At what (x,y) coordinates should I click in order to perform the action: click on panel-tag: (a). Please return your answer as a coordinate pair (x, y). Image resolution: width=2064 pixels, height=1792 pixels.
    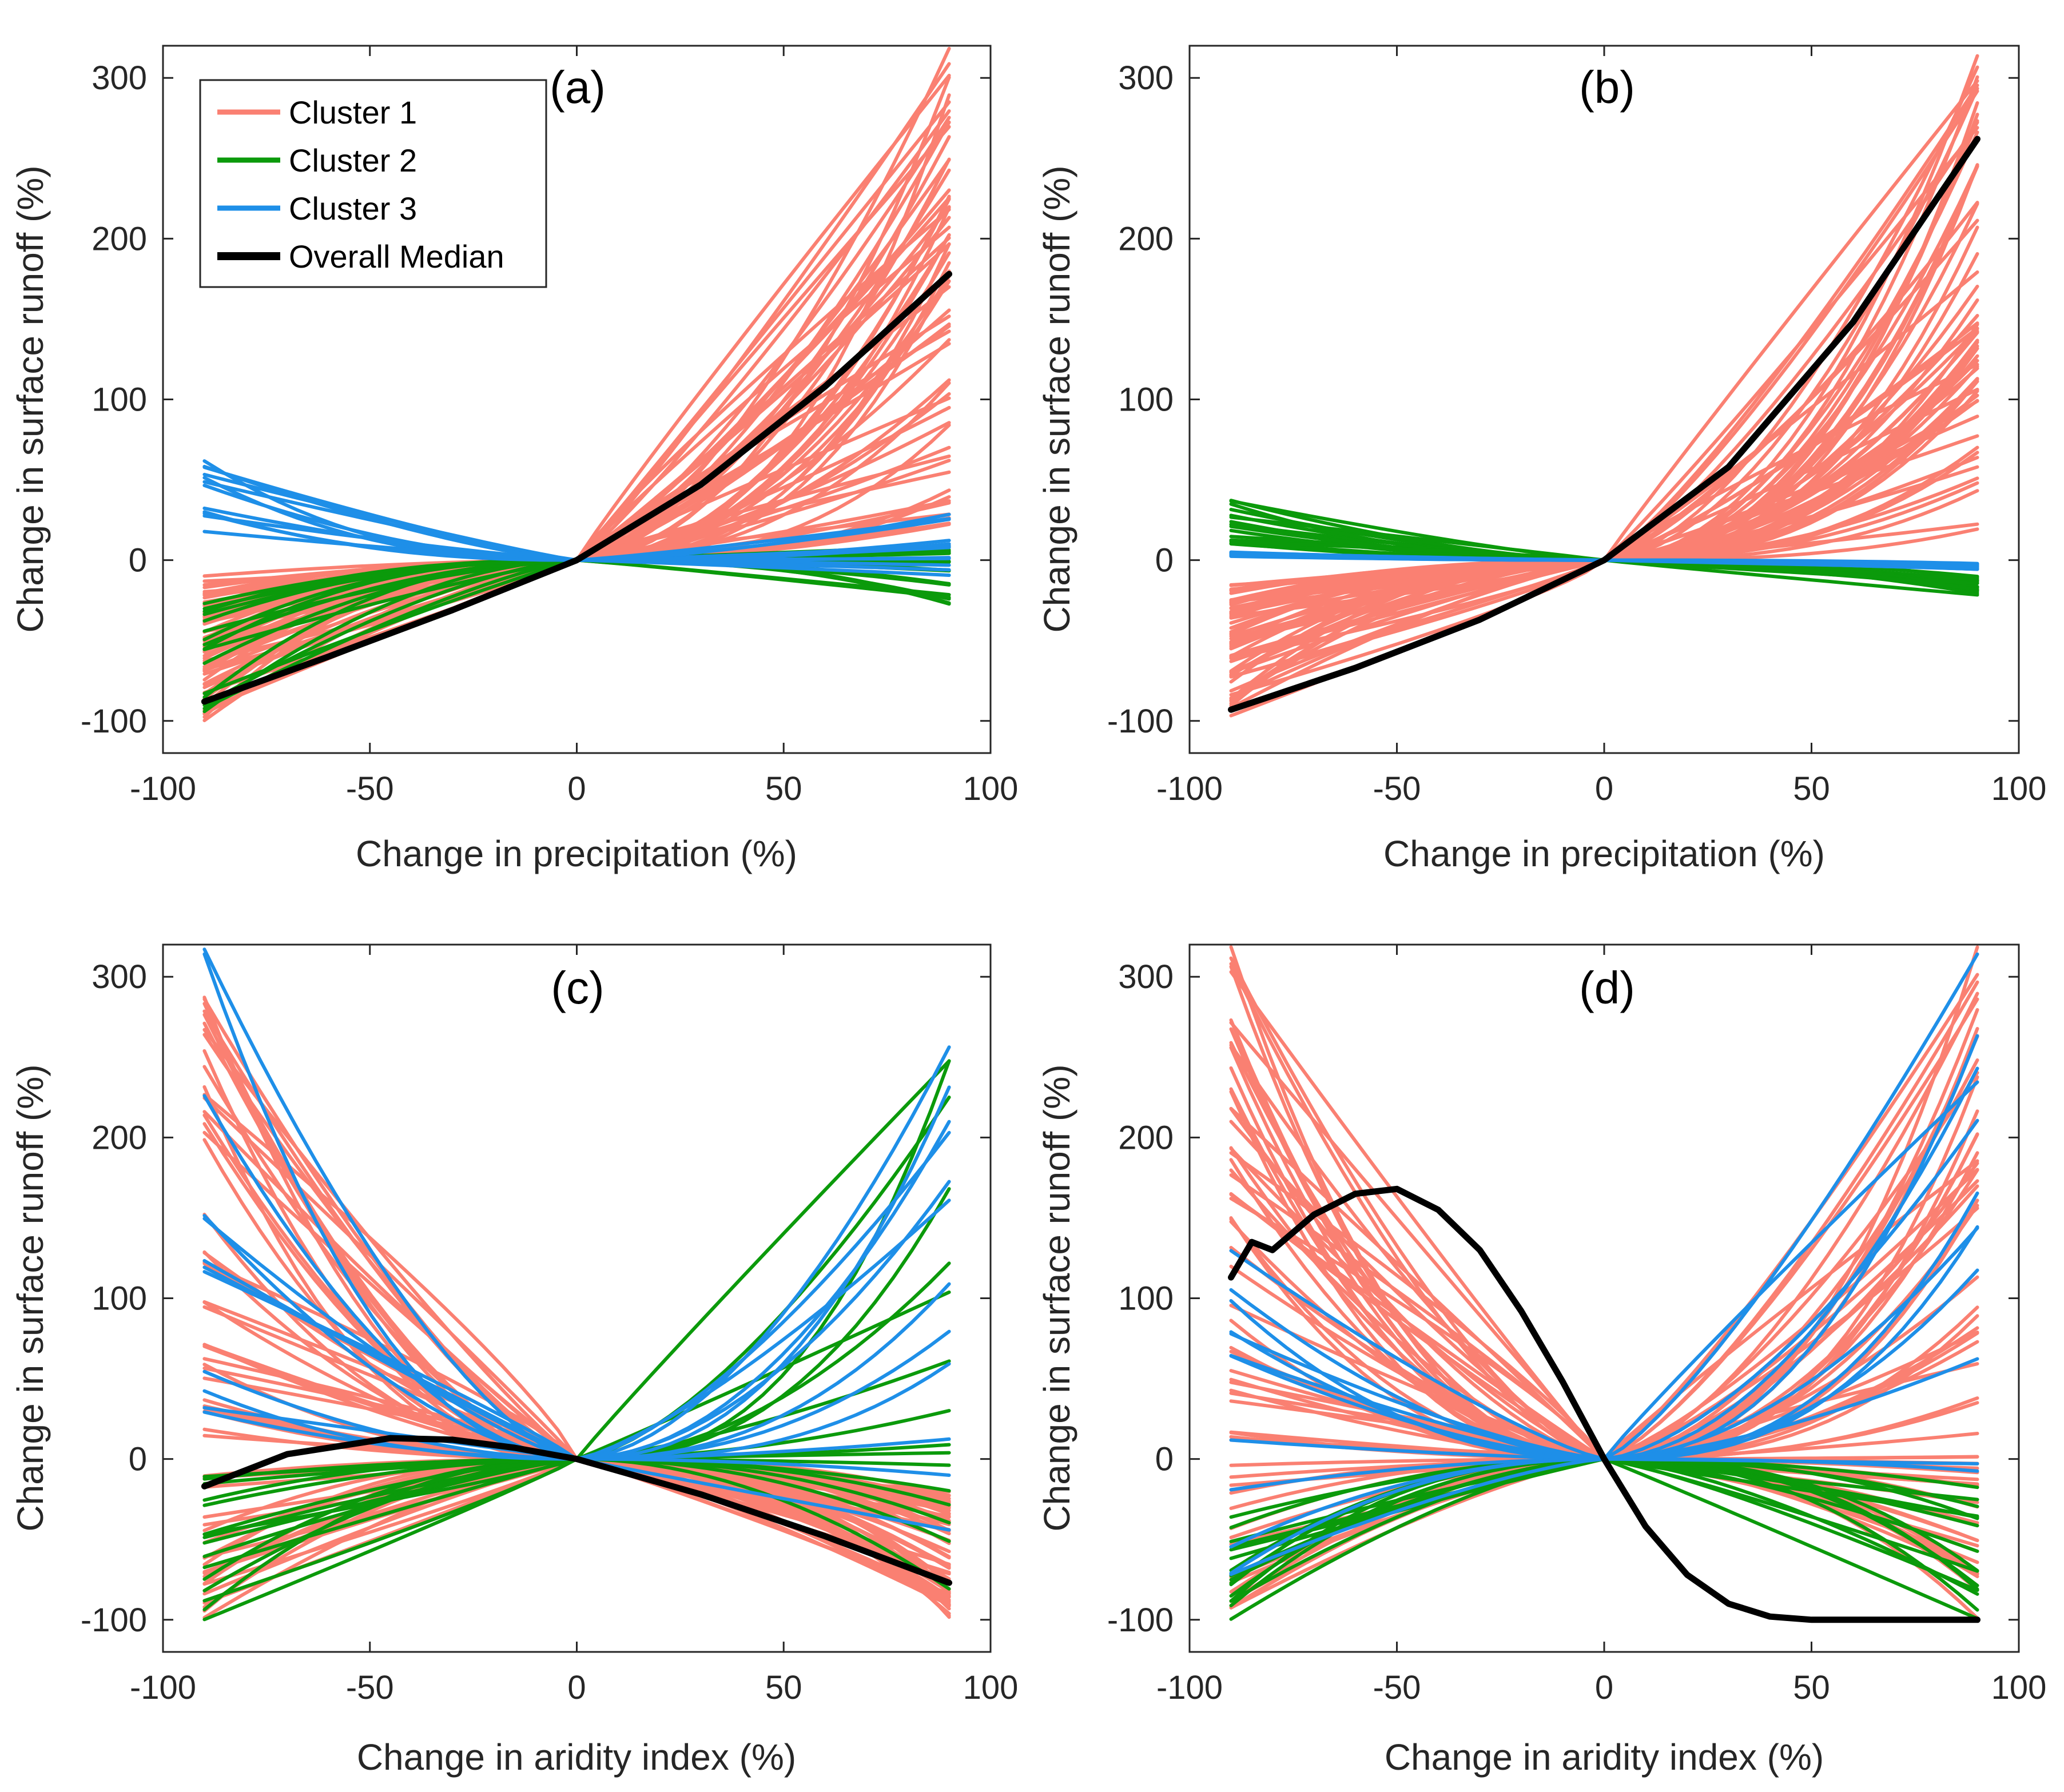
    Looking at the image, I should click on (578, 87).